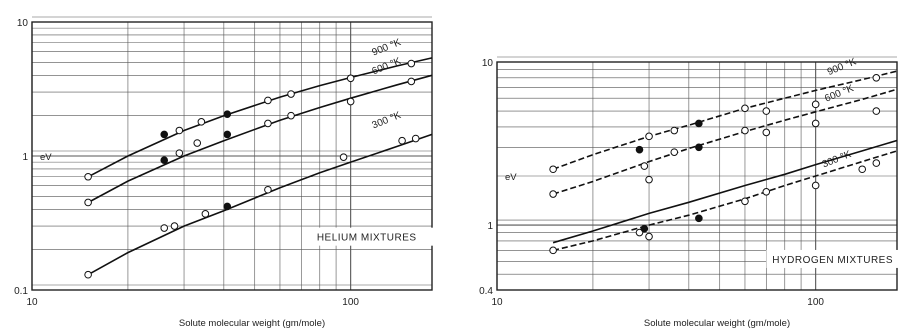  Describe the element at coordinates (367, 238) in the screenshot. I see `annotation-text: HELIUM MIXTURES` at that location.